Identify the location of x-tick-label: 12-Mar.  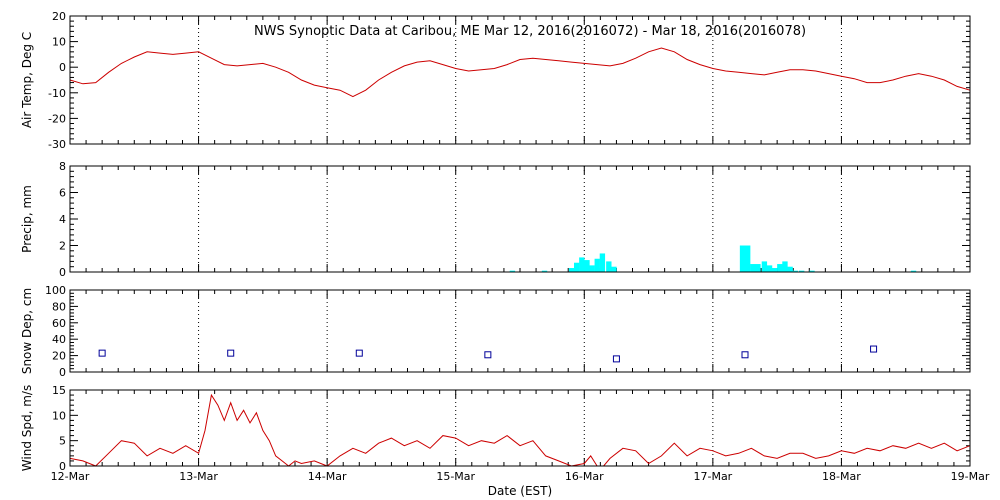
(70, 476).